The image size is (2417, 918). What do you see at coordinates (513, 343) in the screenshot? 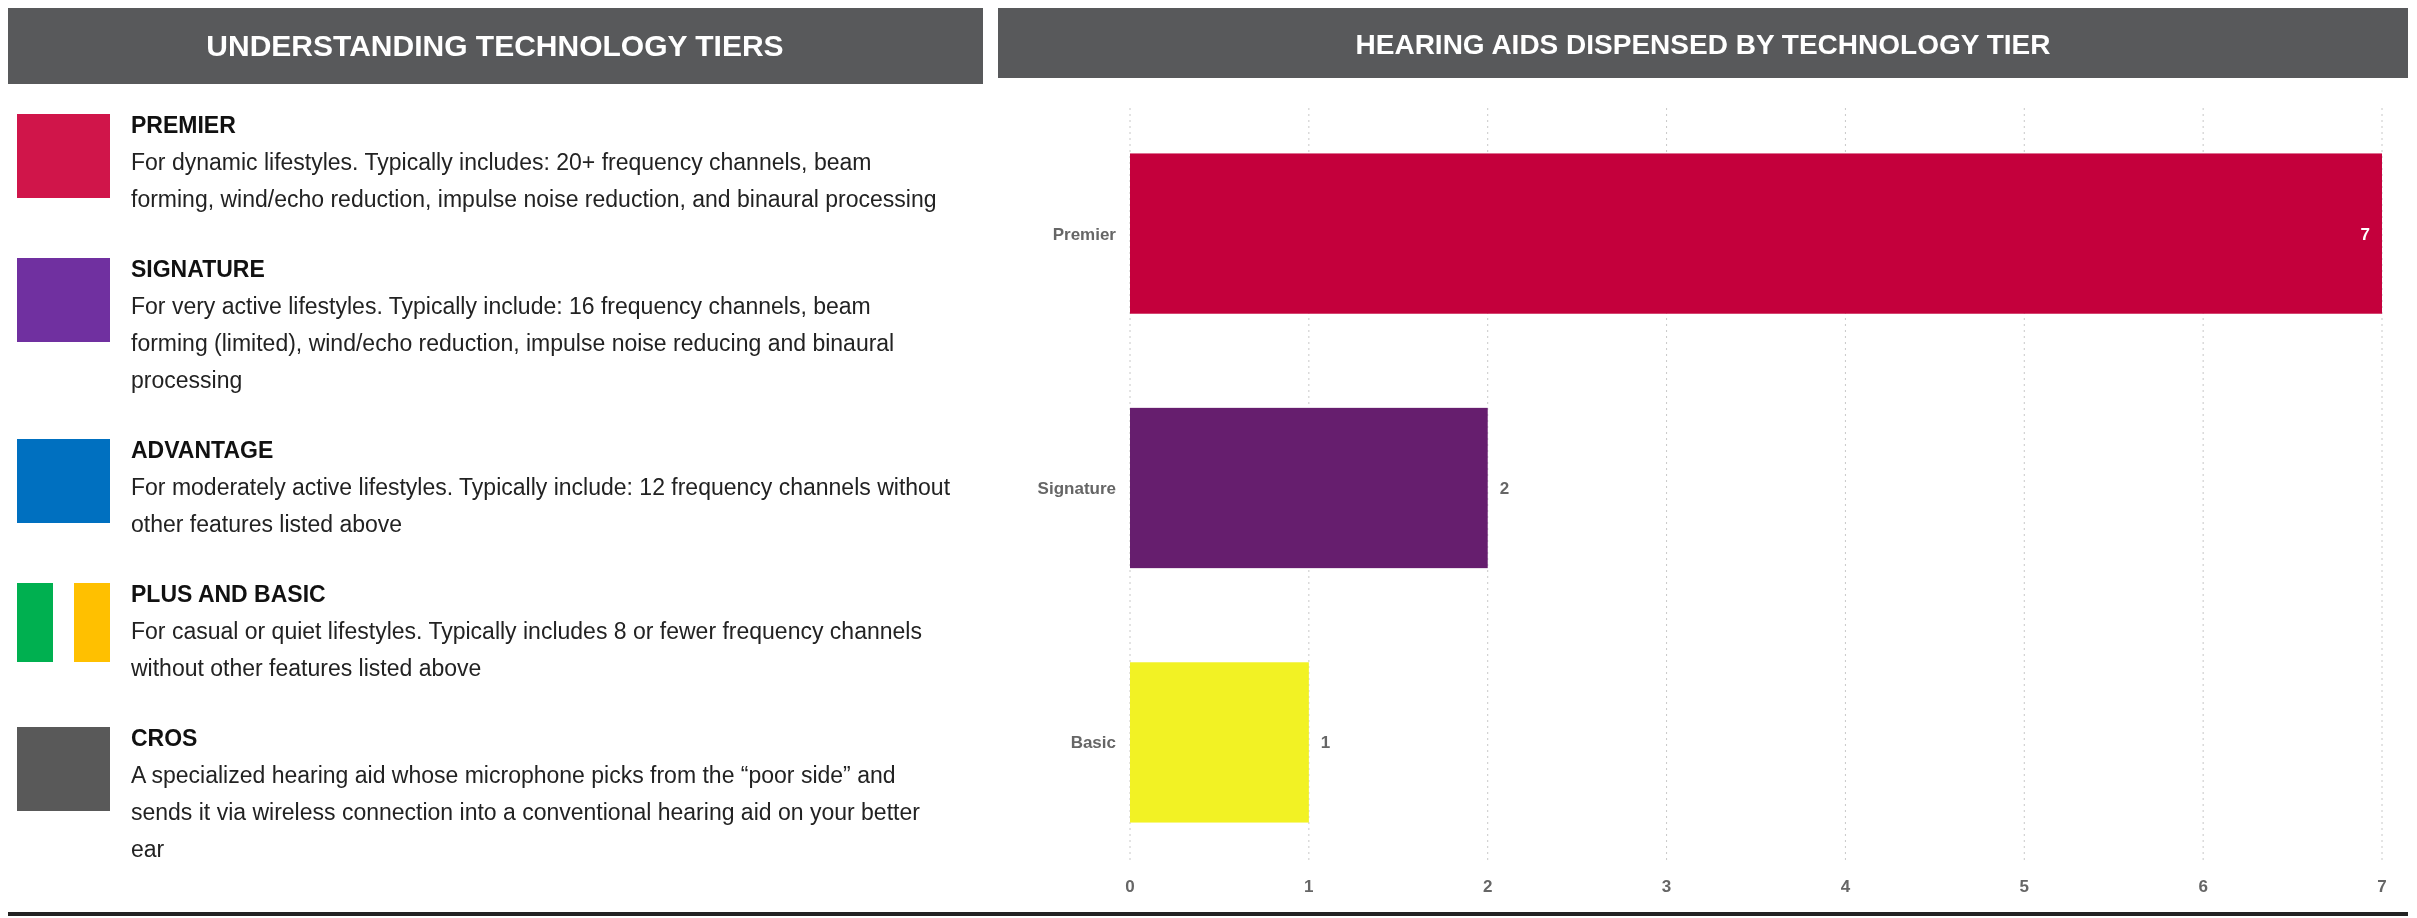
I see `text: For very active lifestyles. Typically include: 16 frequency channels, beam forming (limited), wind/echo reduction, impulse noise reducing and binaural processing` at bounding box center [513, 343].